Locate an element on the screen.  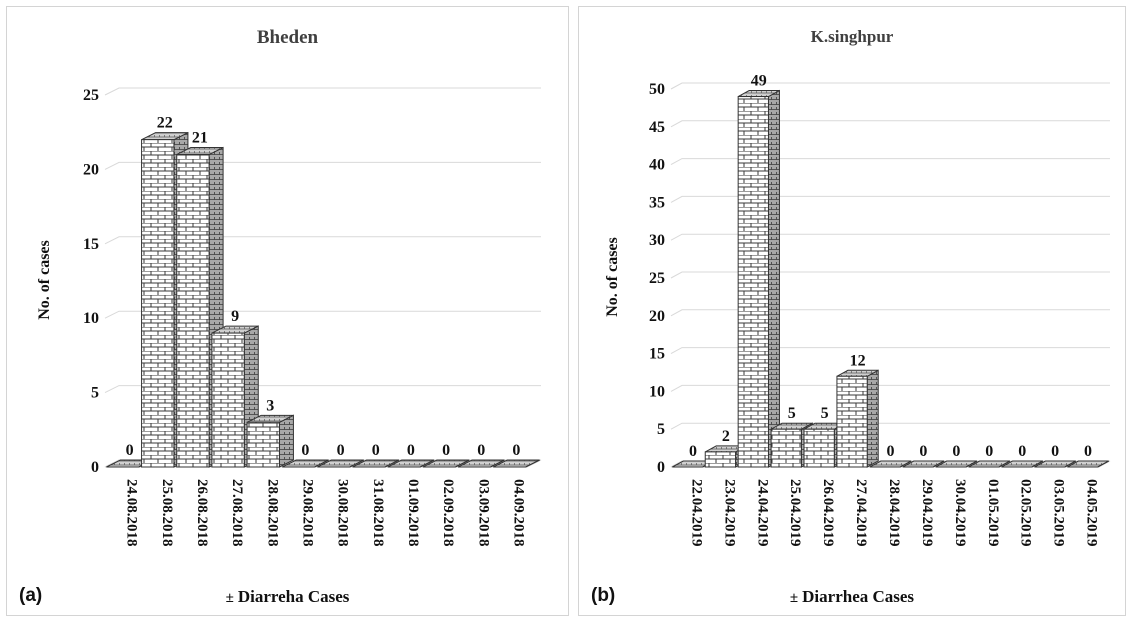
chart-b-bar-side is located at coordinates (872, 418).